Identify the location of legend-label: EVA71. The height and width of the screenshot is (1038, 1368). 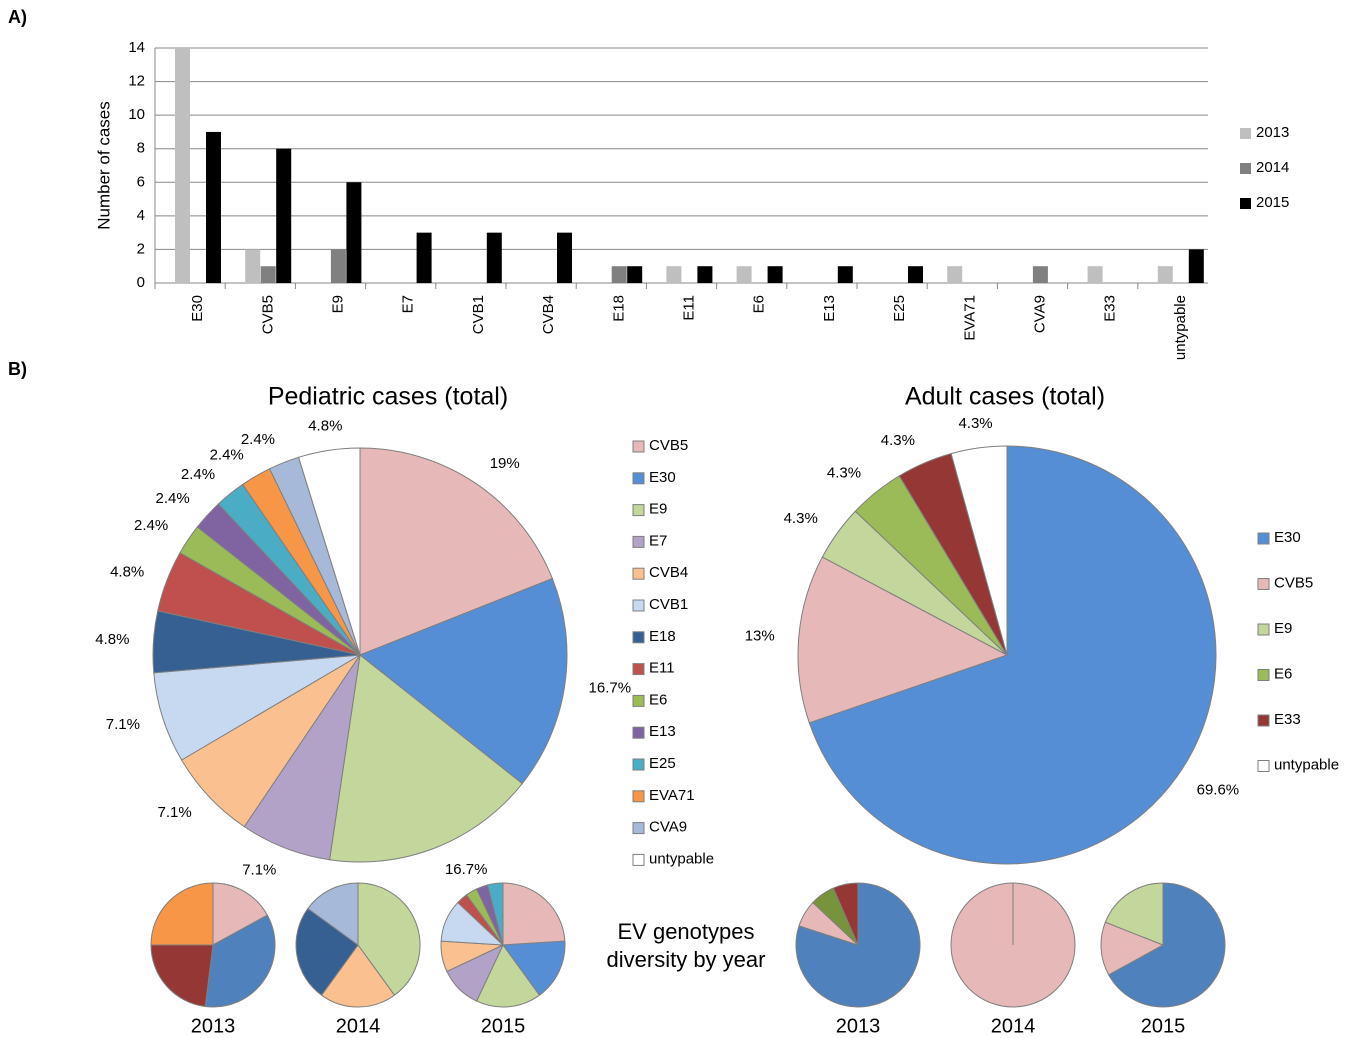
(672, 795).